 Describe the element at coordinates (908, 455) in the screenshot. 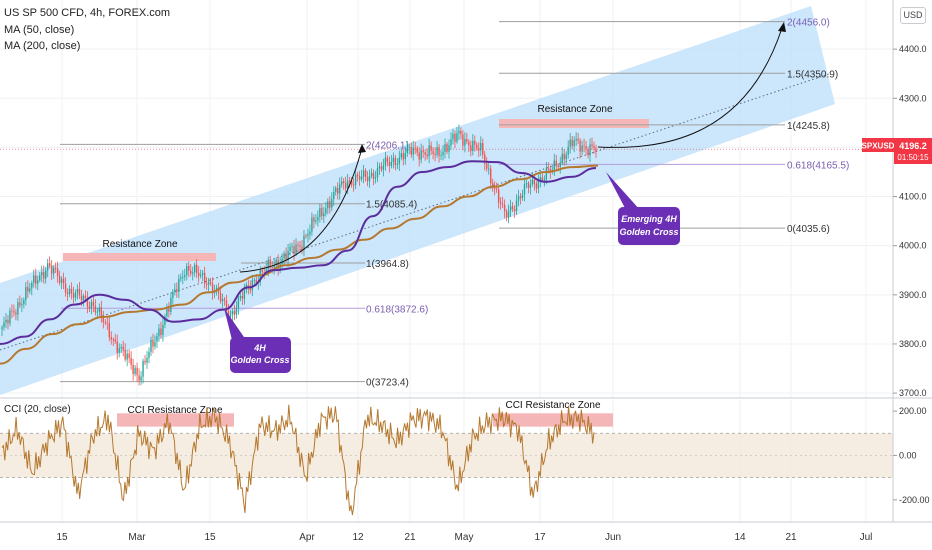

I see `cci-axis-label: 0.00` at that location.